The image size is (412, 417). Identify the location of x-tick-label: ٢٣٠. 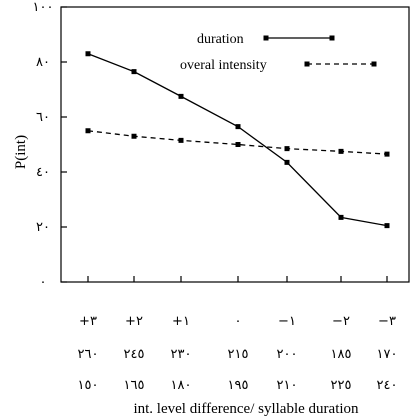
(181, 354).